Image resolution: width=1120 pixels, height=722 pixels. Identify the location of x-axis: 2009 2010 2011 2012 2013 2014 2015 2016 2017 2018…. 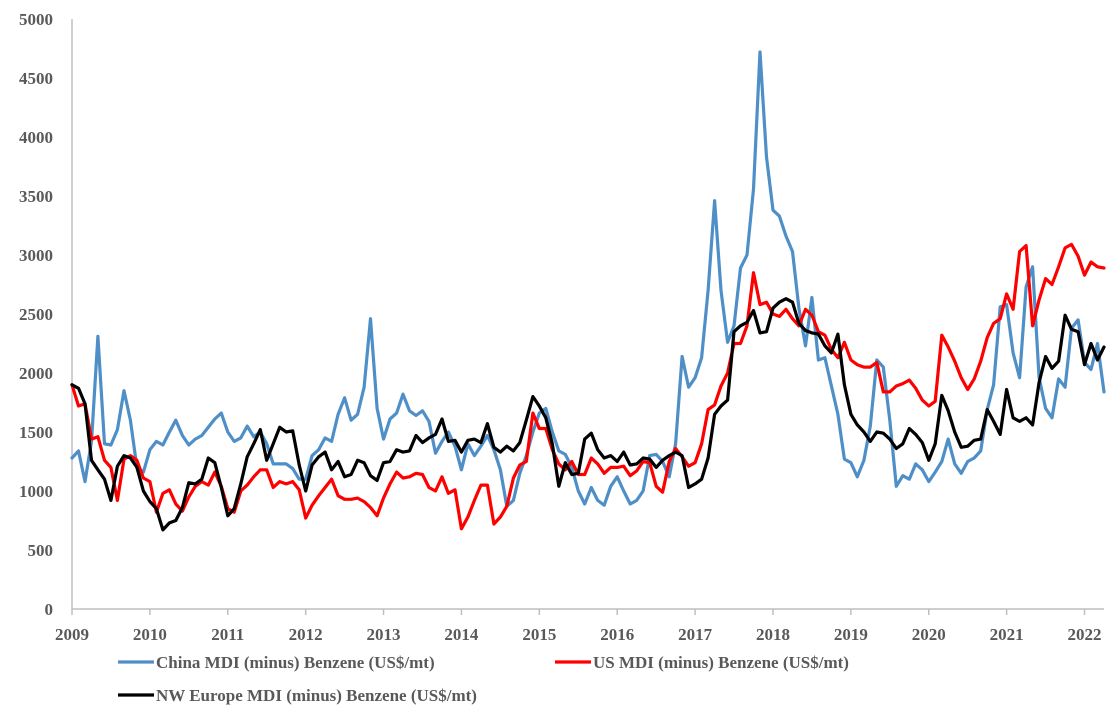
(579, 626).